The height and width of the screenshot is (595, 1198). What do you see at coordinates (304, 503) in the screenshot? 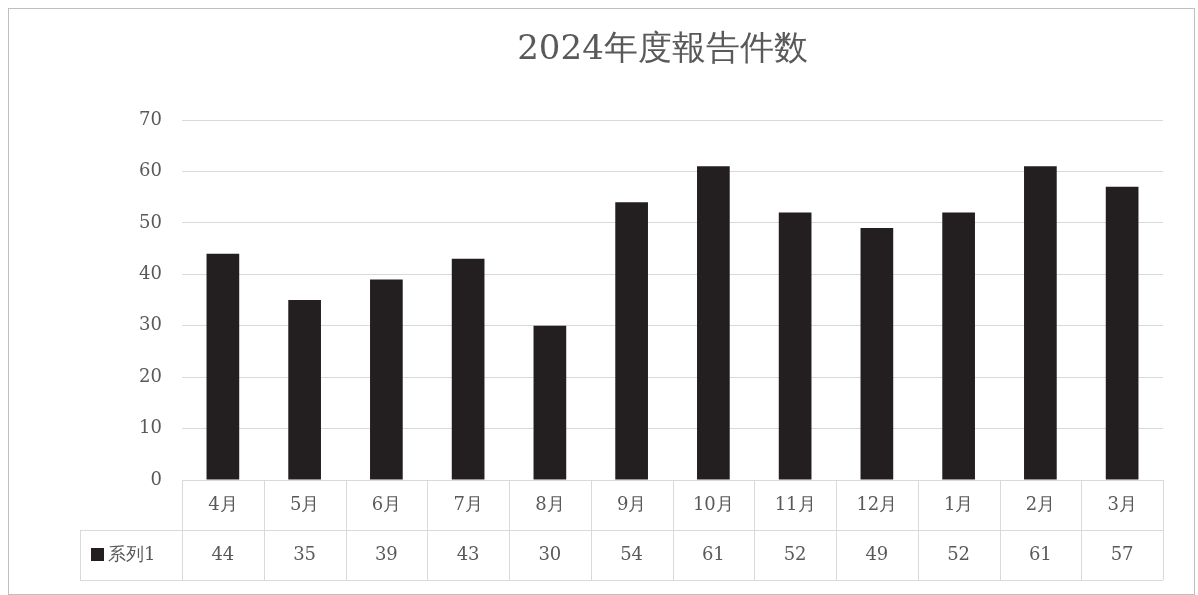
I see `x-tick-label: 5月` at bounding box center [304, 503].